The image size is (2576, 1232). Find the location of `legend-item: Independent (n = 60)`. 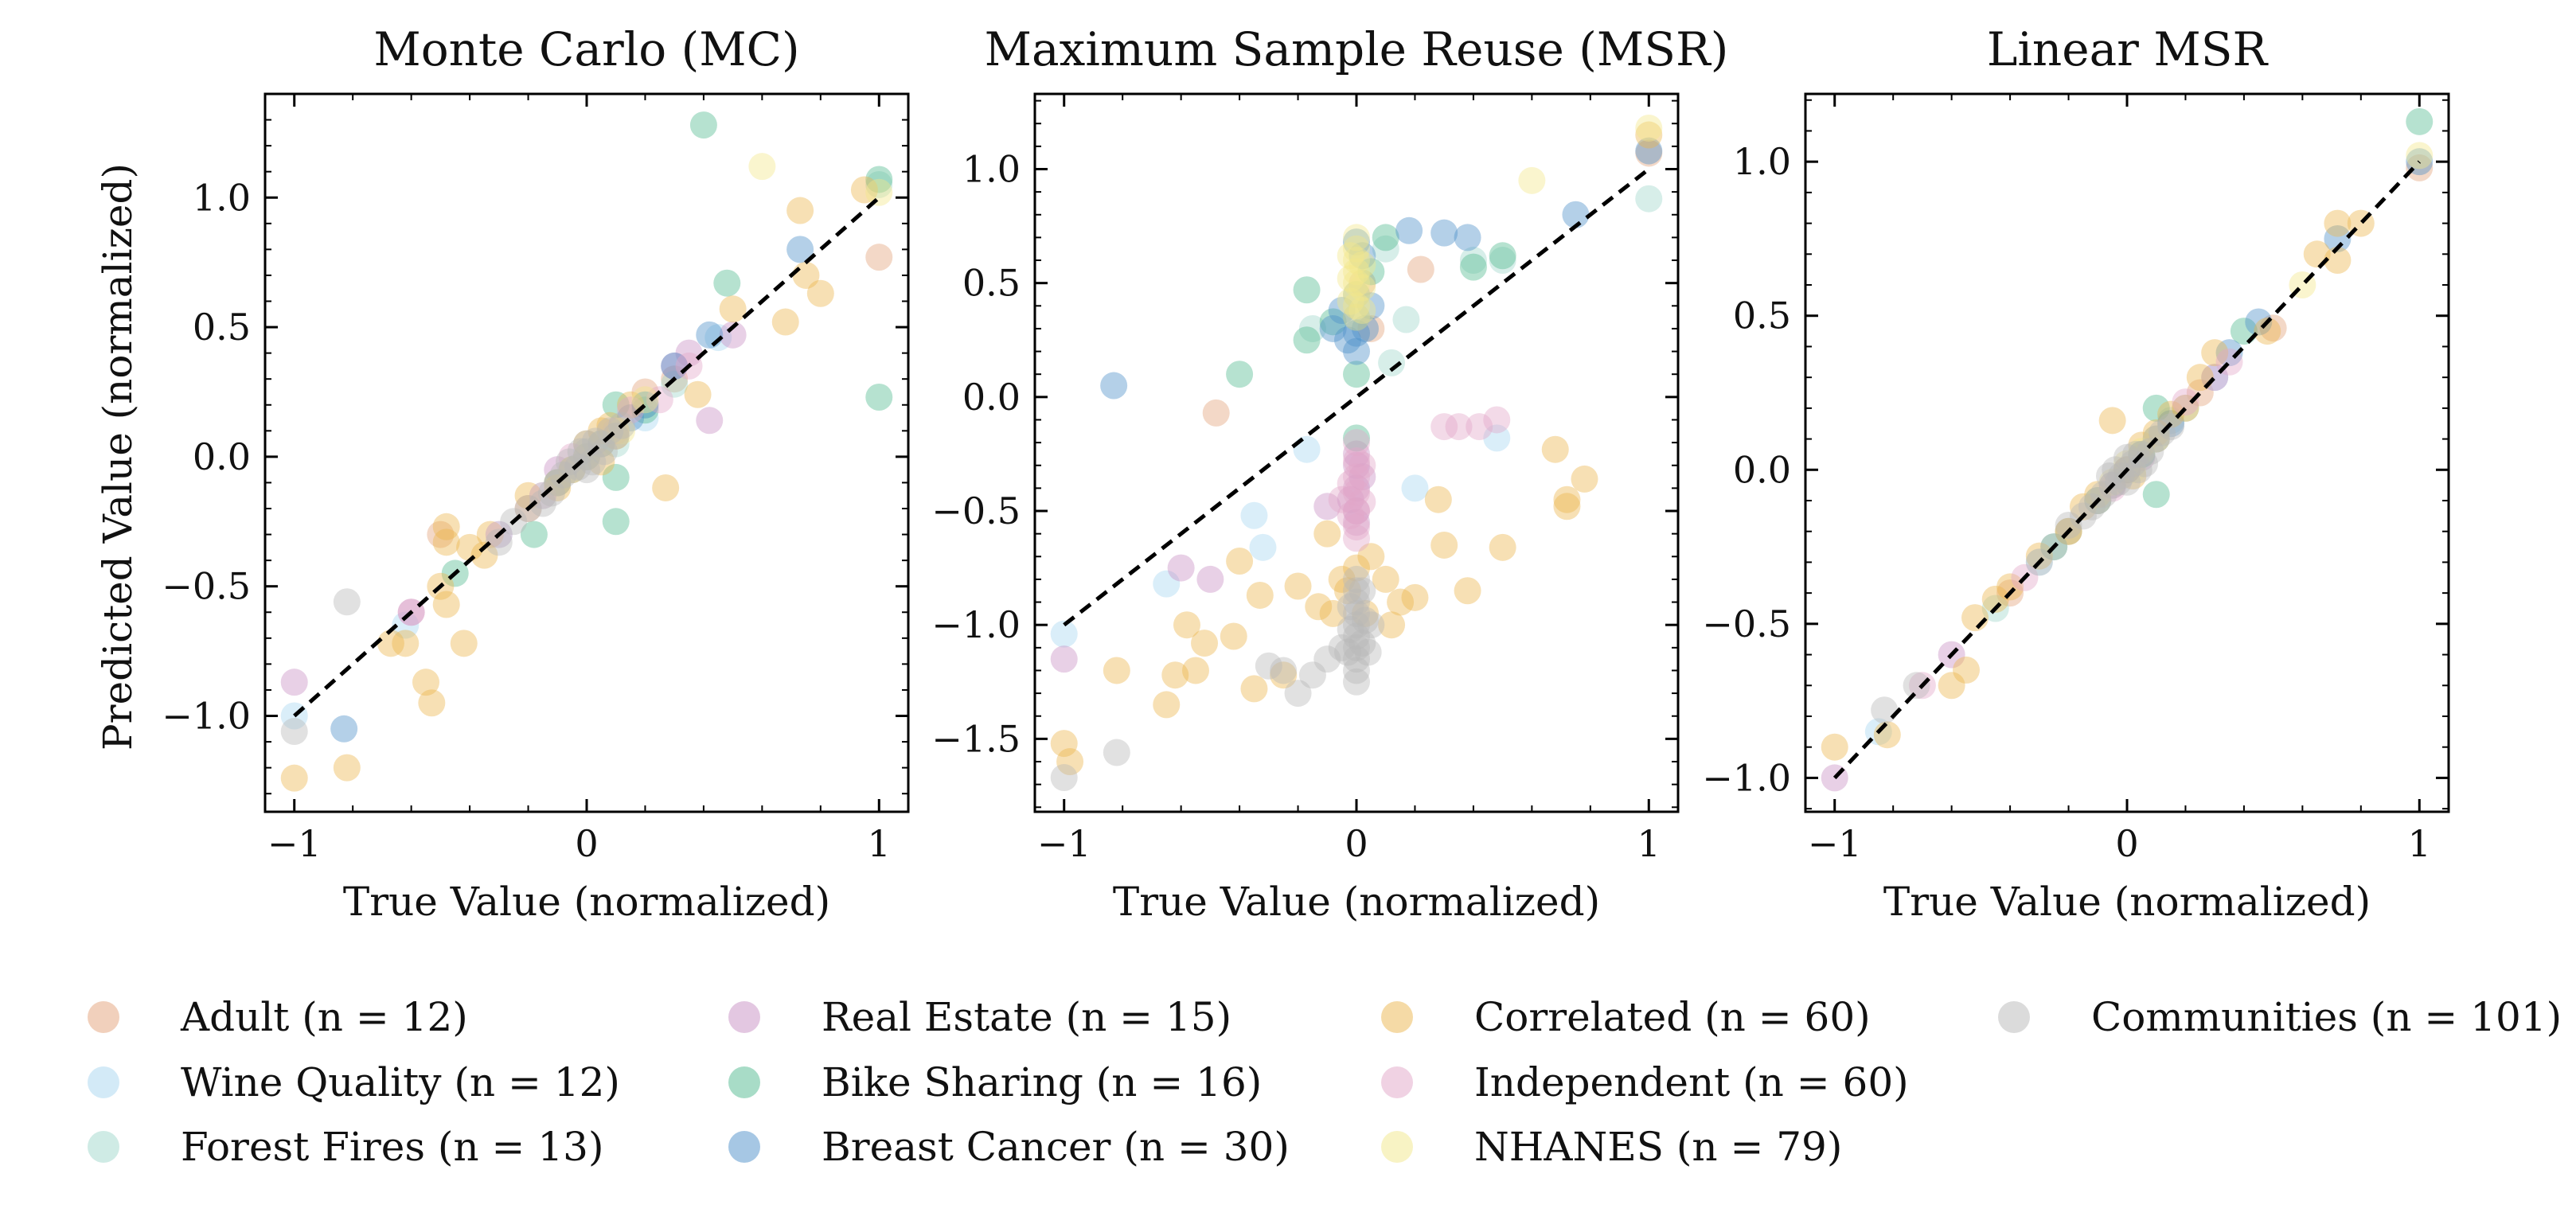

legend-item: Independent (n = 60) is located at coordinates (1645, 1082).